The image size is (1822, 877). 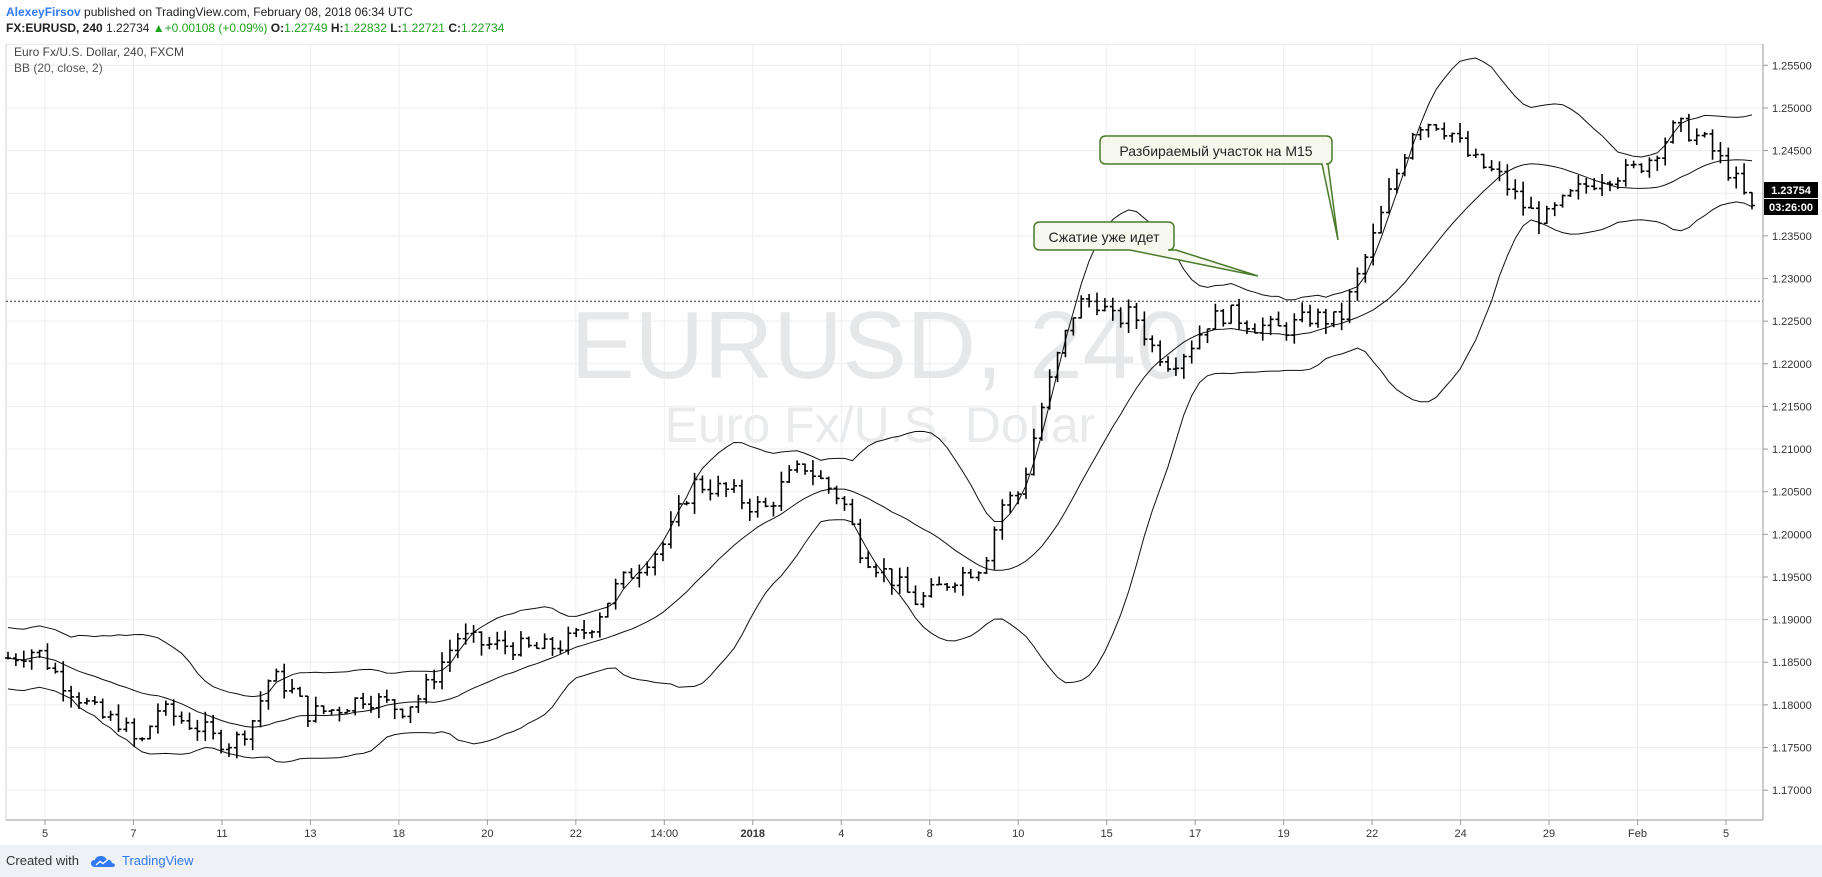 I want to click on y-tick-label: 1.25000, so click(x=1792, y=109).